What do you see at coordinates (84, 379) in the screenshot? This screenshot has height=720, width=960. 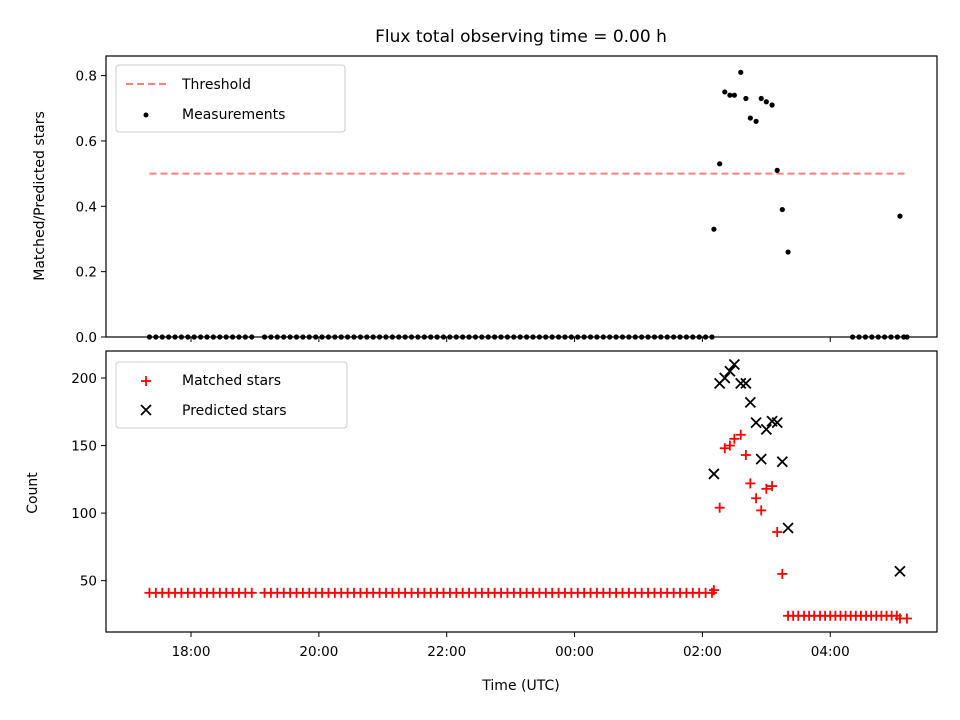 I see `bottom-y-tick-label: 200` at bounding box center [84, 379].